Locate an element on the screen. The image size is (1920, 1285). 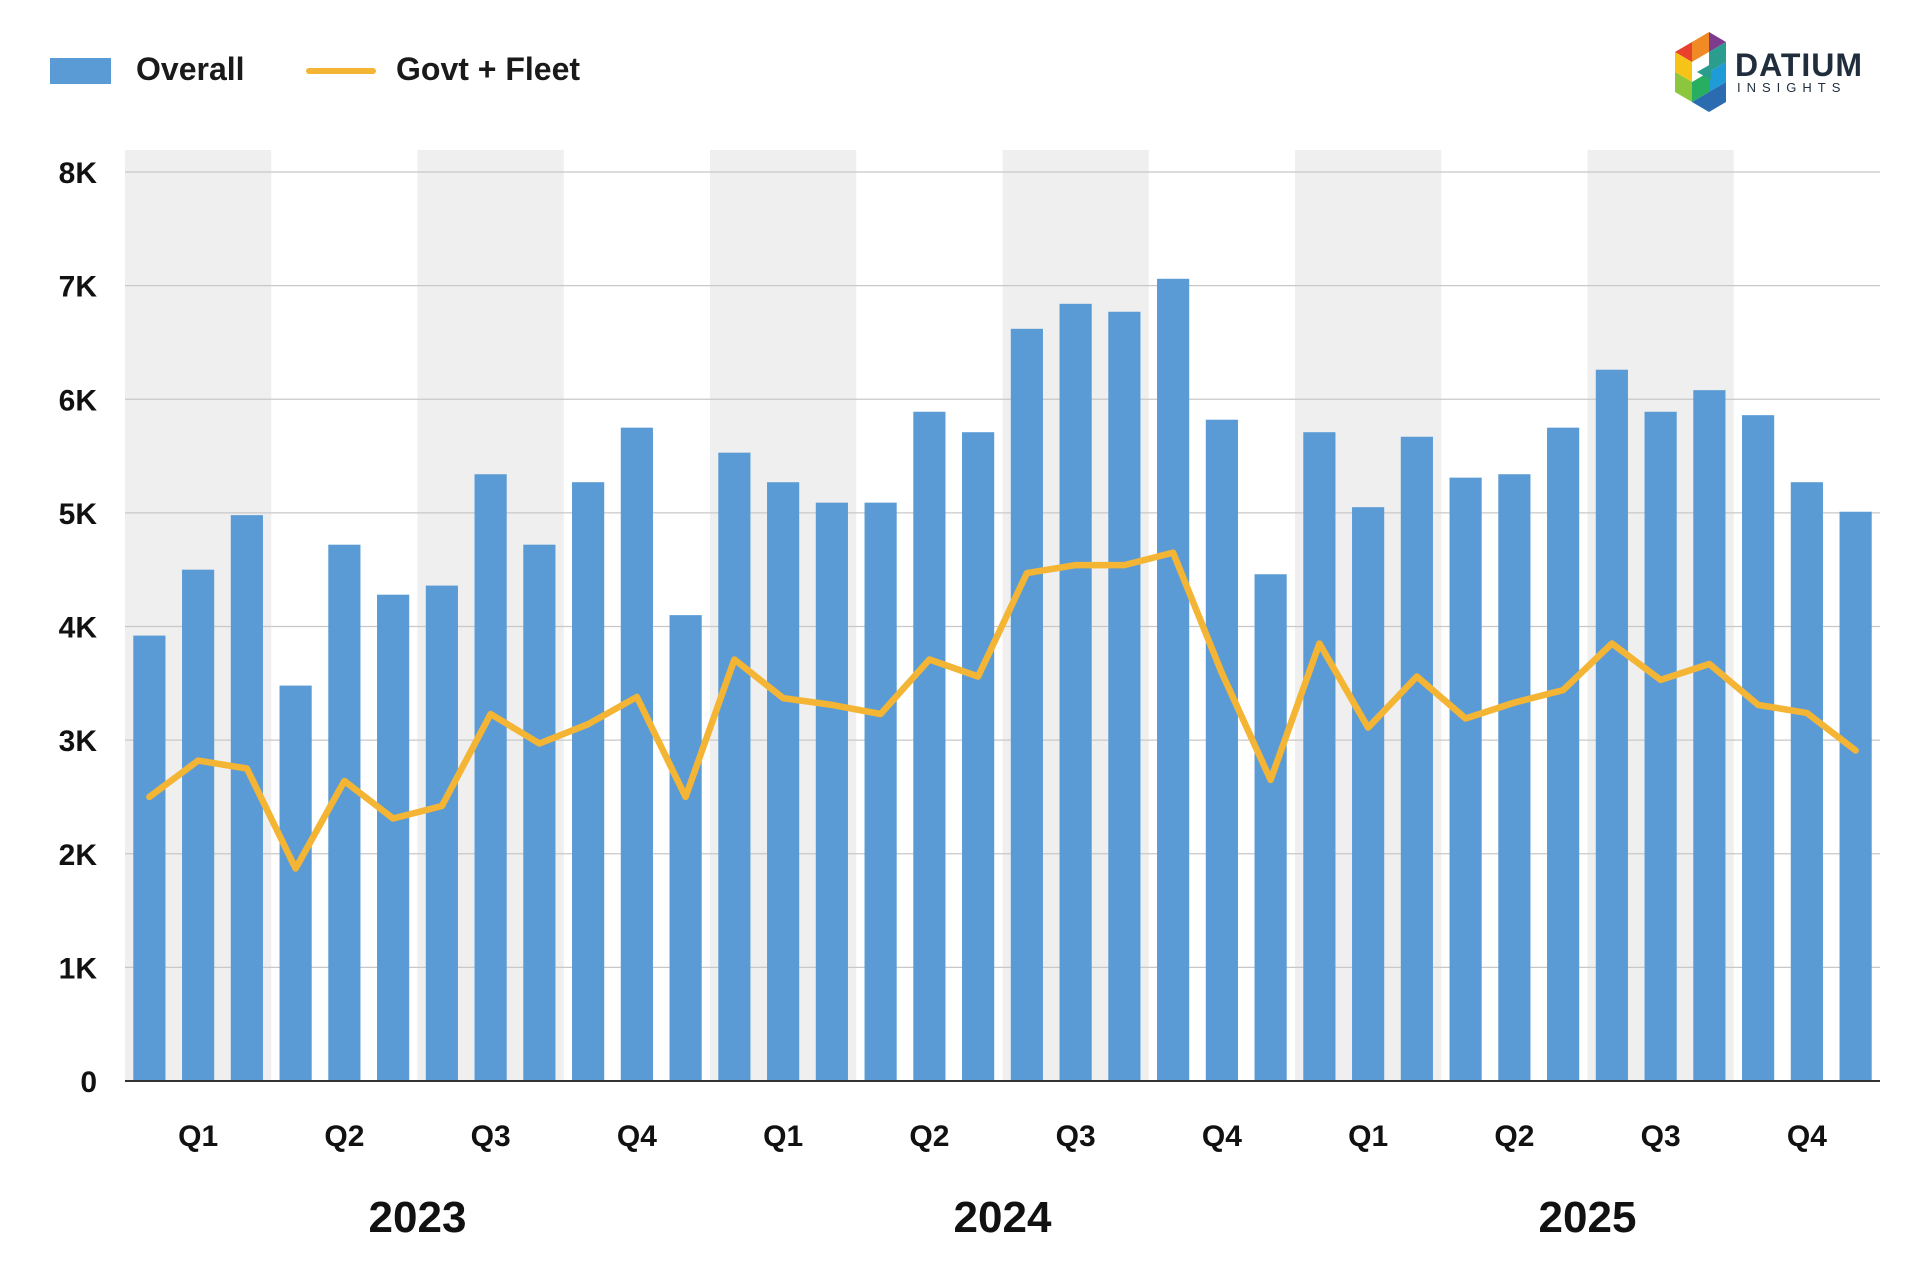
datium-logo-name: DATIUM is located at coordinates (1799, 65).